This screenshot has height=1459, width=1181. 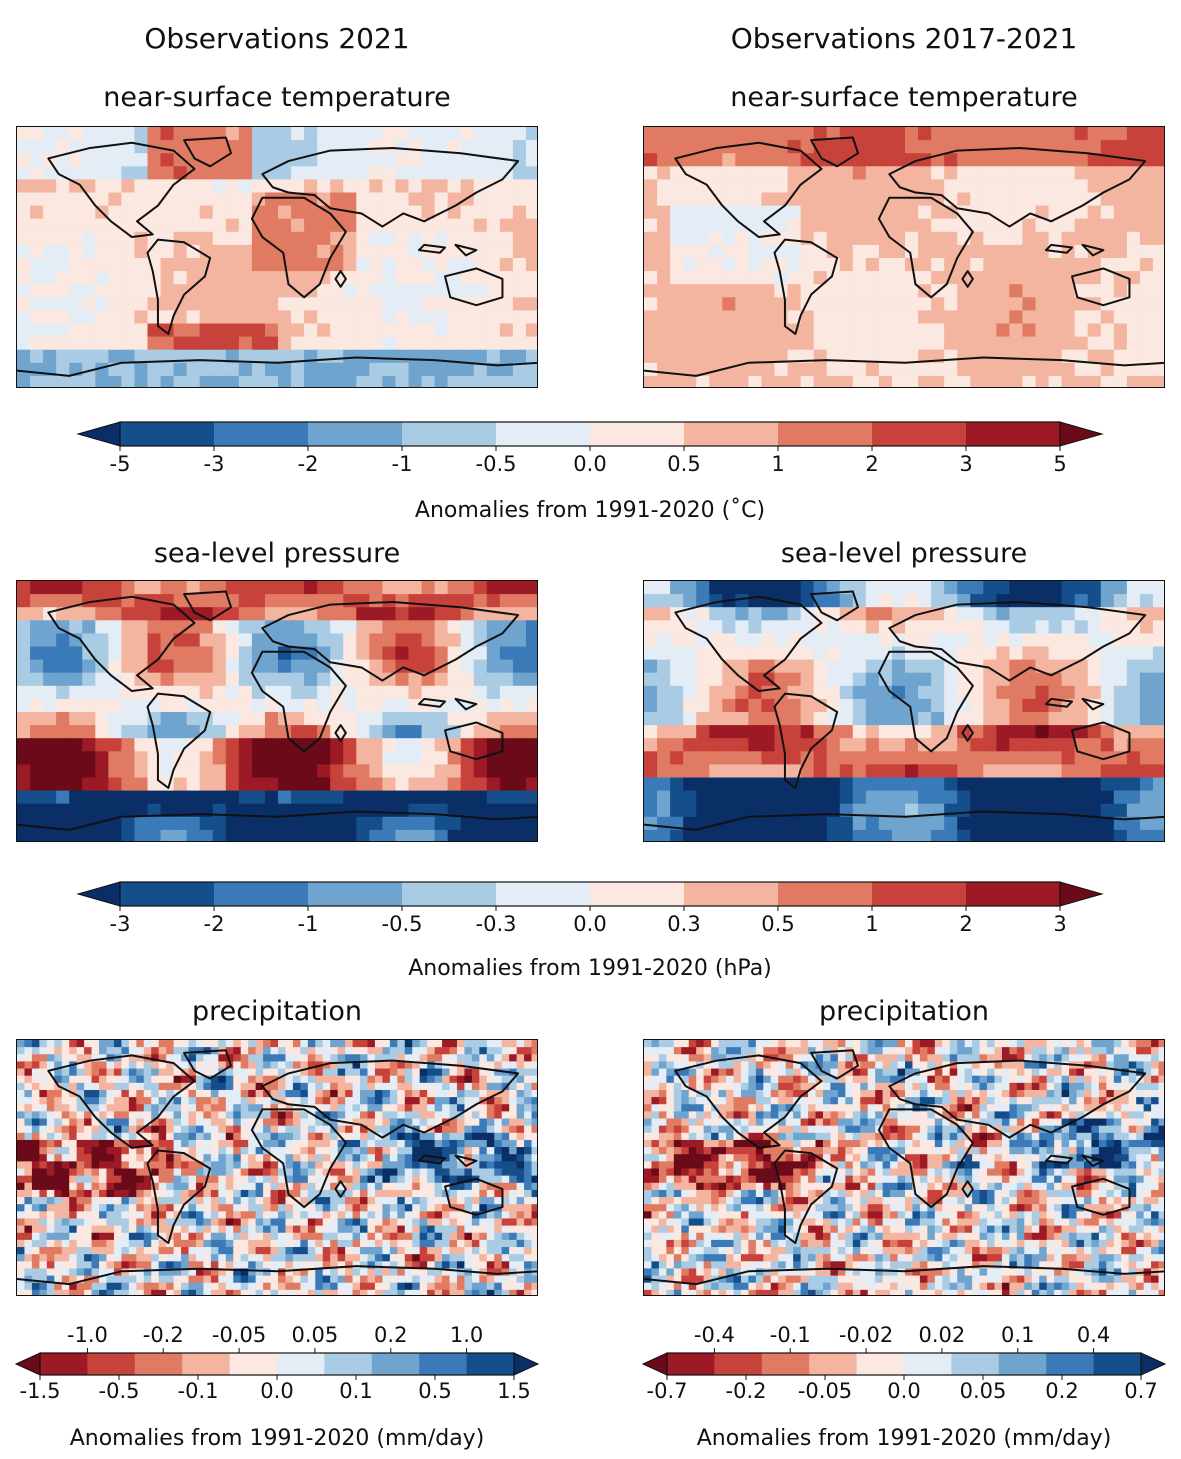 I want to click on map-pressure-2021, so click(x=277, y=711).